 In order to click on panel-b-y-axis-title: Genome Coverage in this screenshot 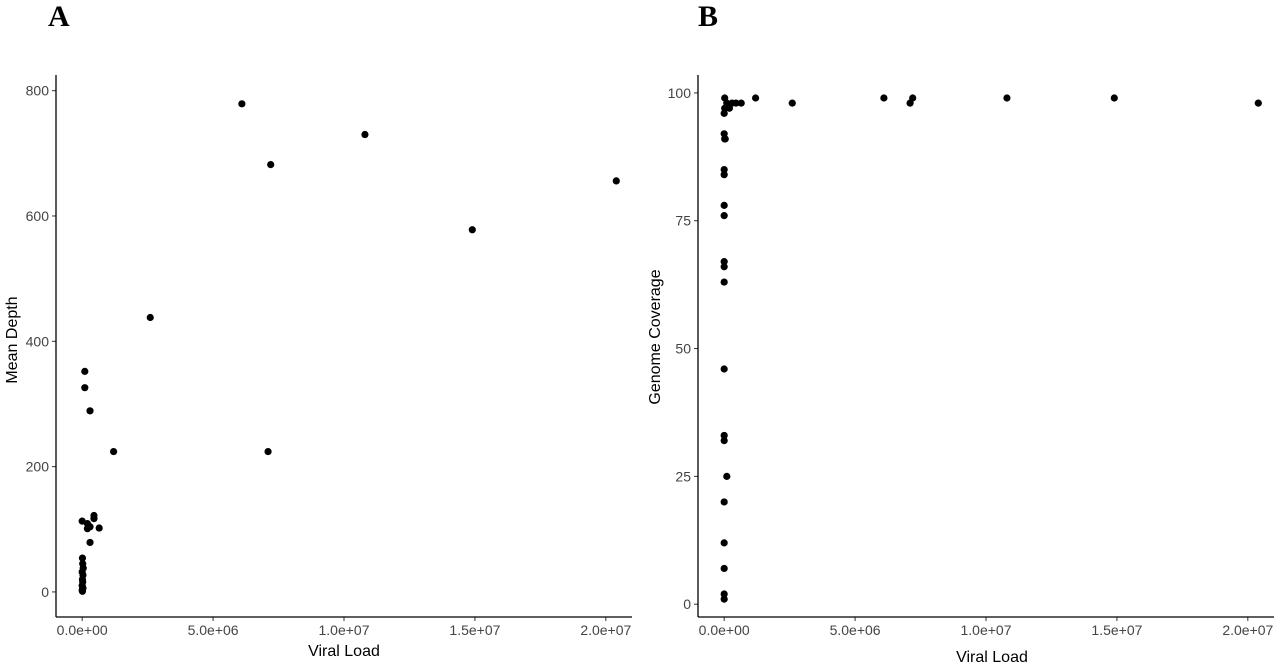, I will do `click(655, 336)`.